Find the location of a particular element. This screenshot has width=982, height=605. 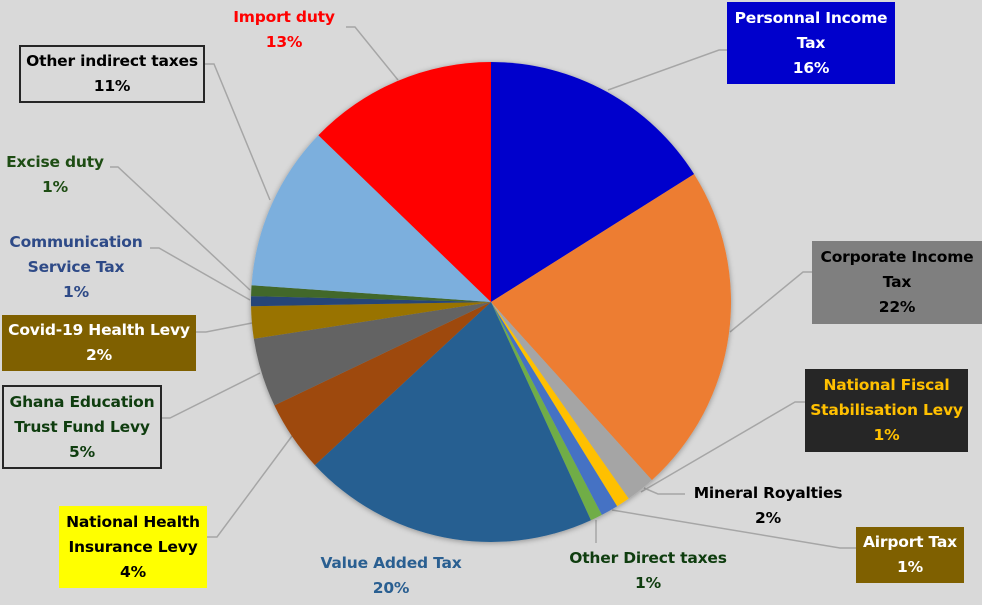

label-text: Import duty is located at coordinates (284, 17).